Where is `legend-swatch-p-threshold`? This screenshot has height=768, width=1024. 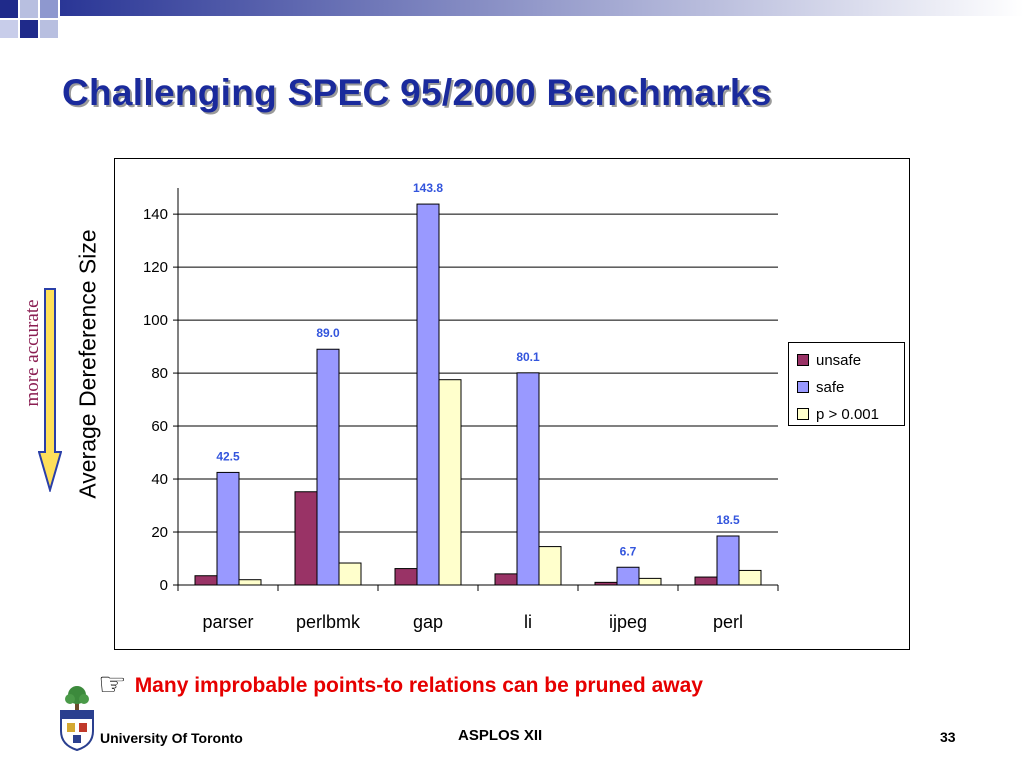 legend-swatch-p-threshold is located at coordinates (803, 414).